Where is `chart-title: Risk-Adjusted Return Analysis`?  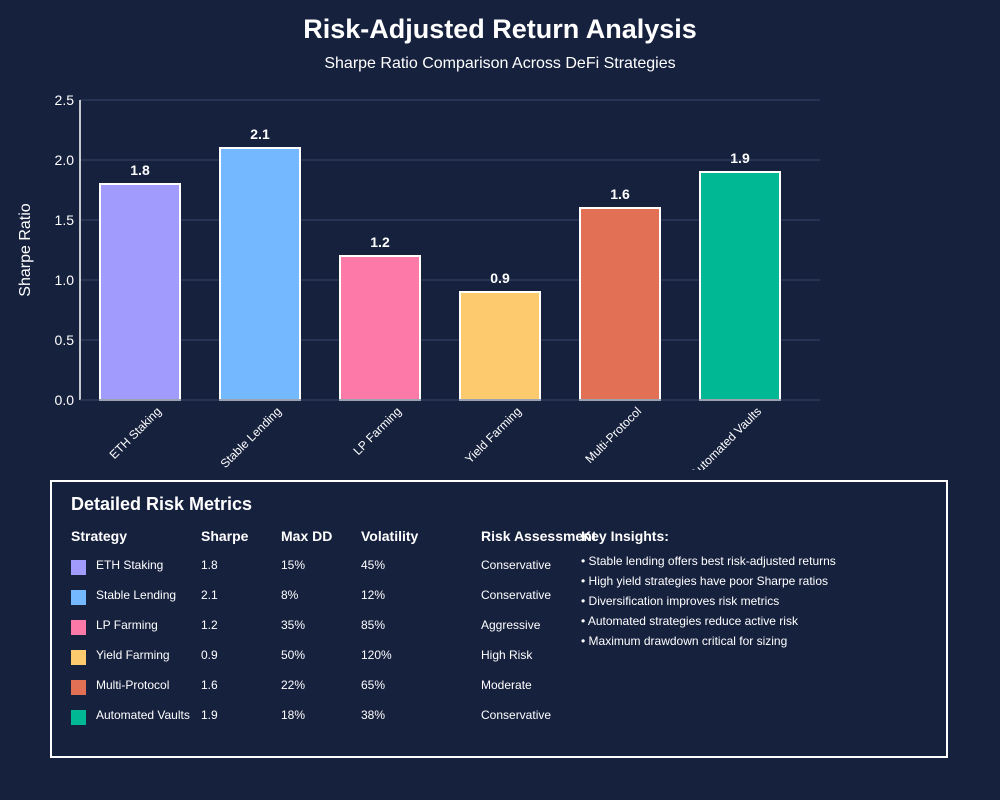
chart-title: Risk-Adjusted Return Analysis is located at coordinates (500, 29).